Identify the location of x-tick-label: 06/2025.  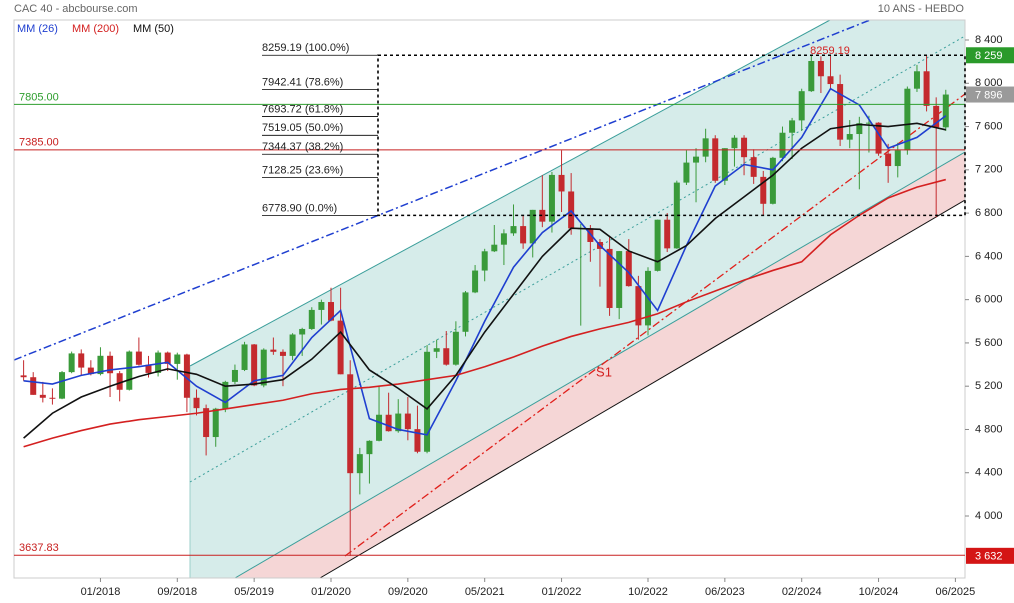
(956, 592).